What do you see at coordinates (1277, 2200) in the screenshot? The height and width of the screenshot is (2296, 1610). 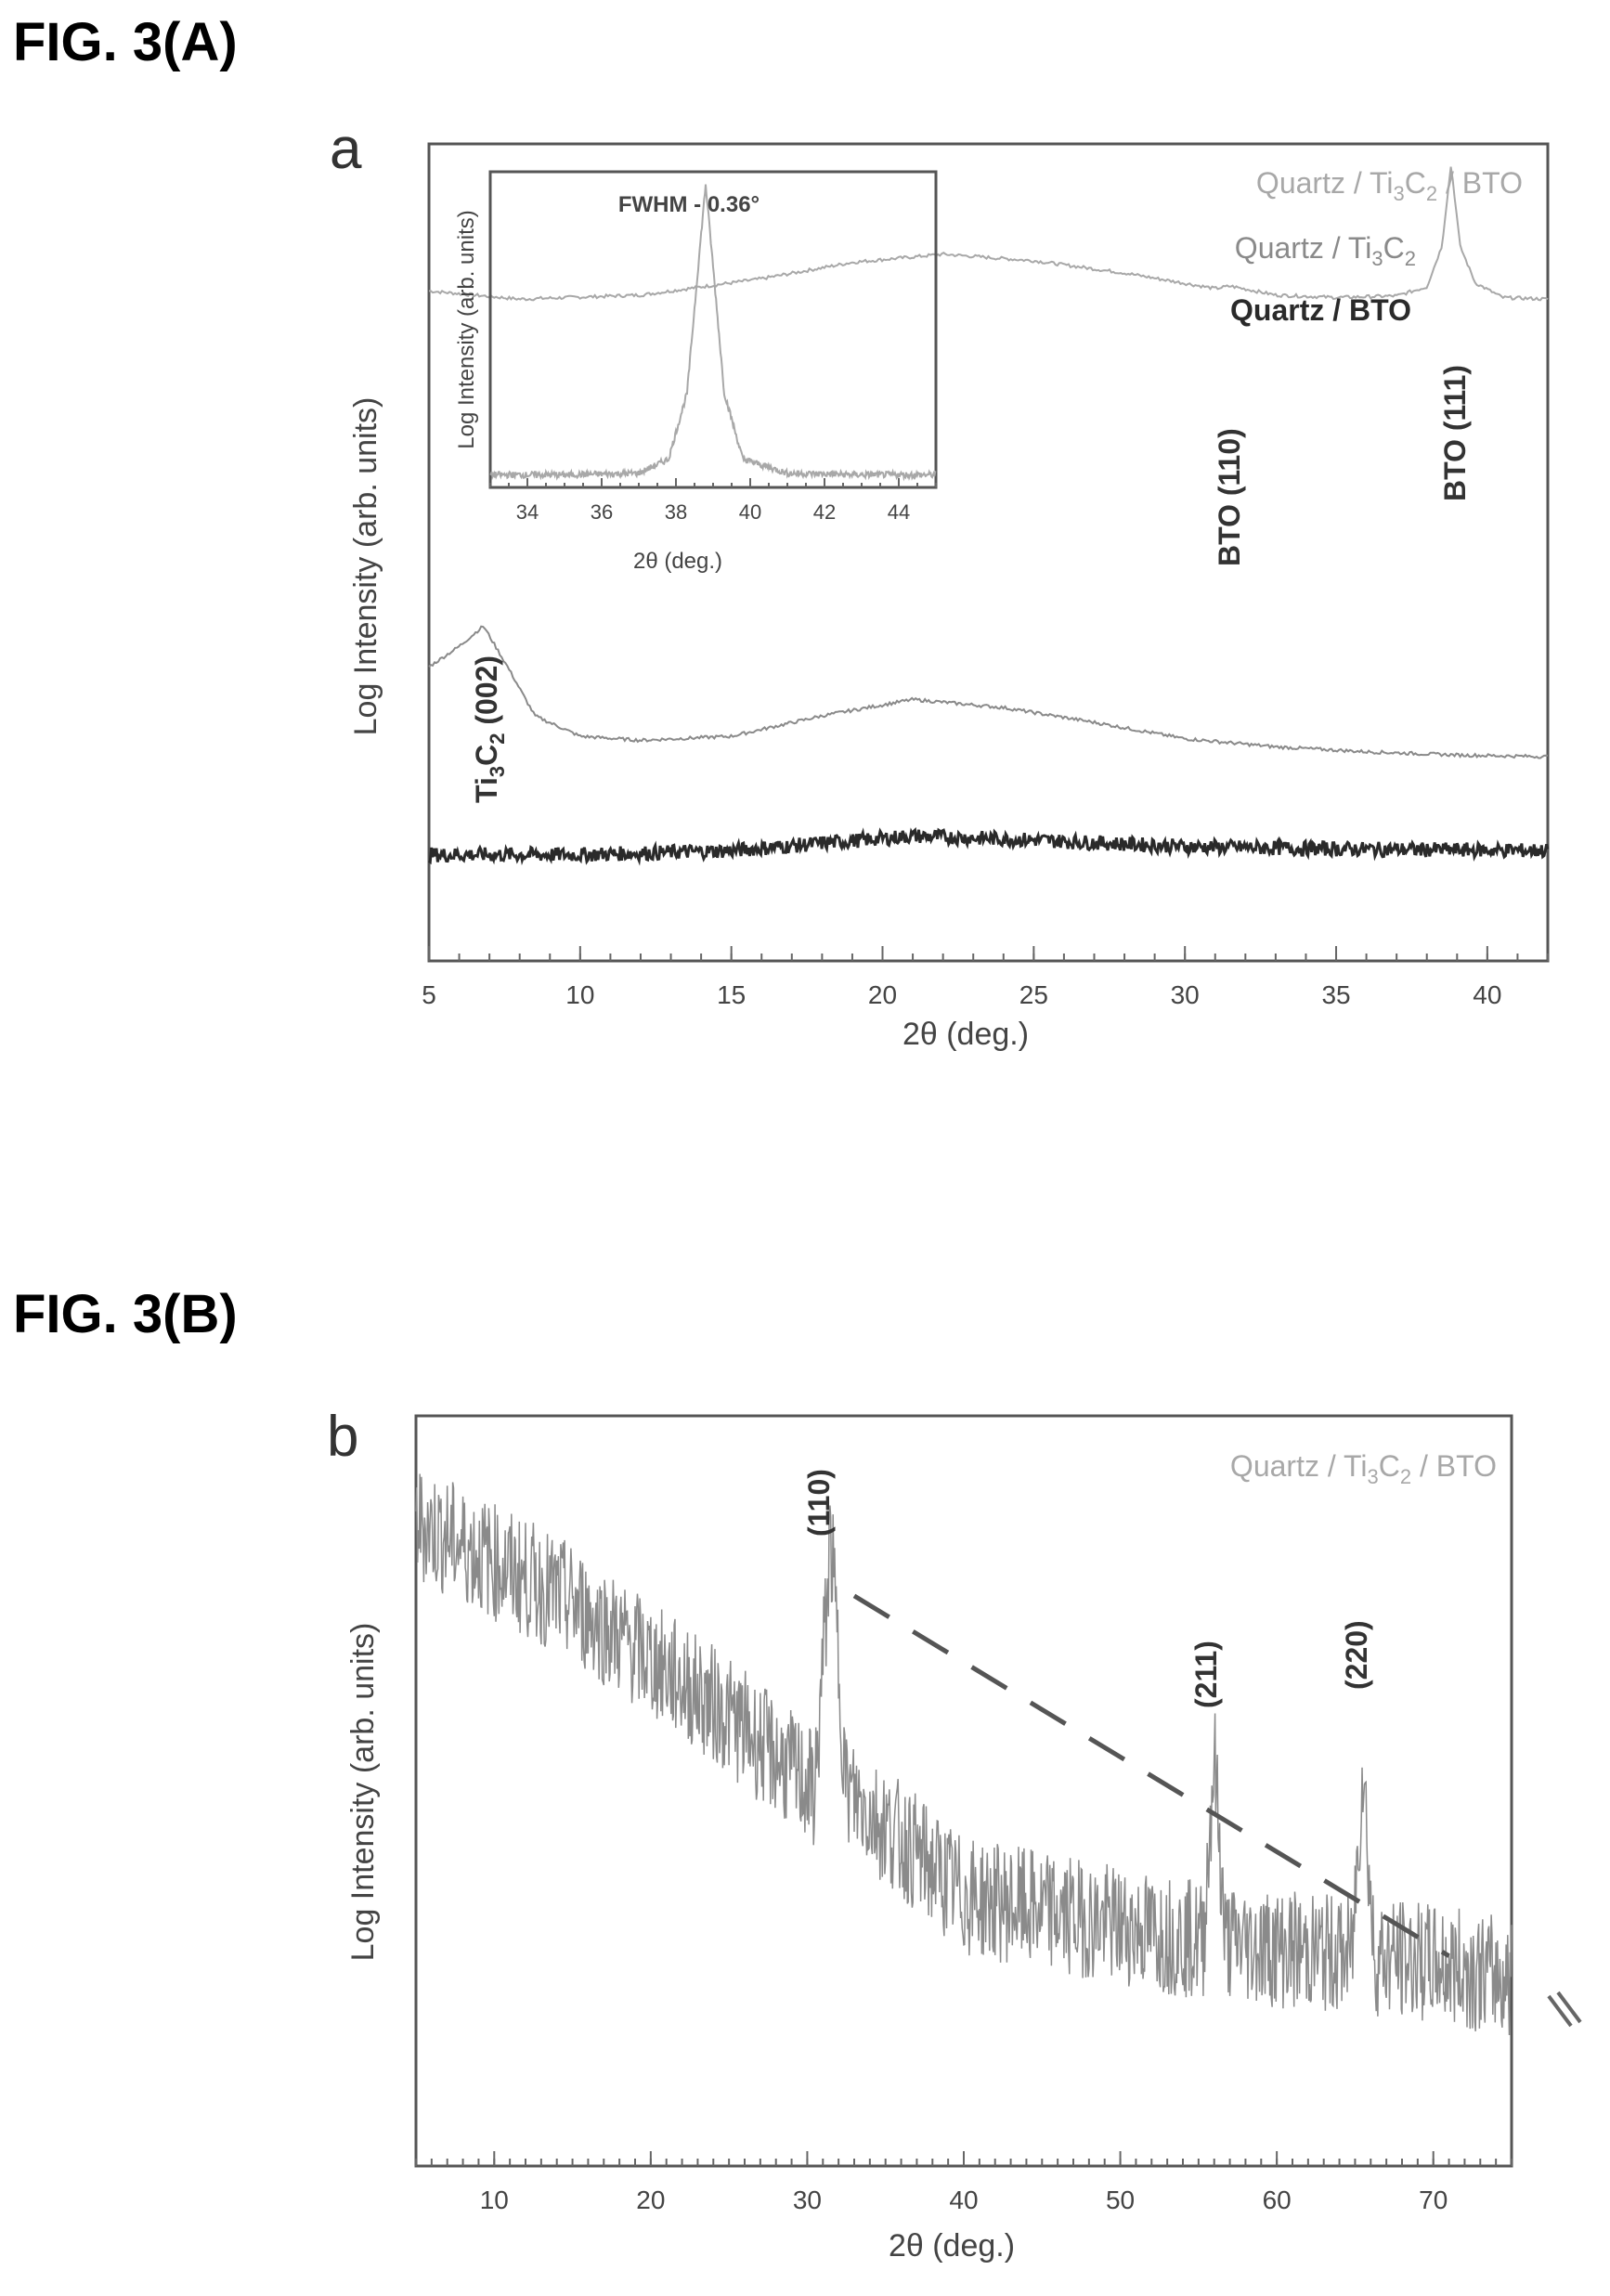 I see `x-tick-label: 60` at bounding box center [1277, 2200].